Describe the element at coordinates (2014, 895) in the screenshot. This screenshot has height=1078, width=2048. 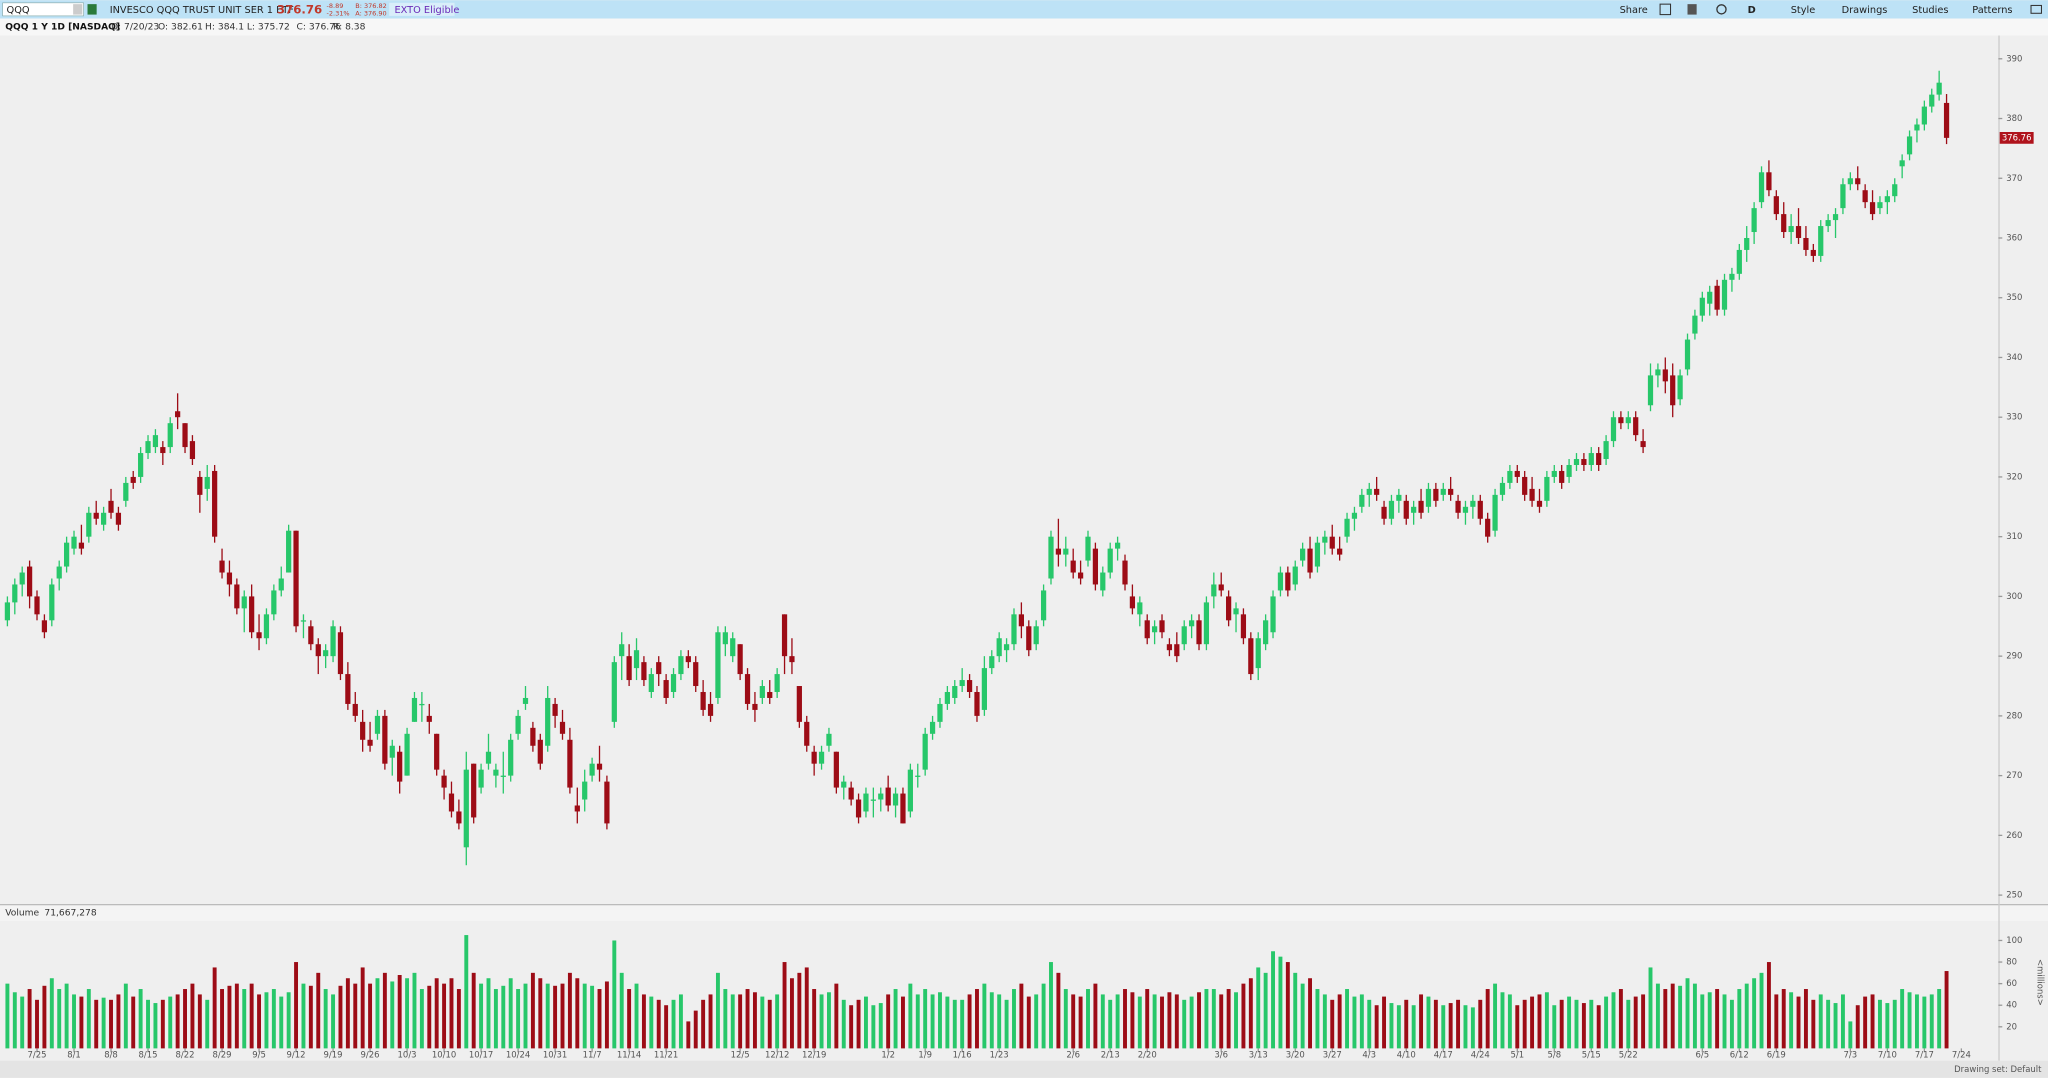
I see `y-tick-label: 250` at that location.